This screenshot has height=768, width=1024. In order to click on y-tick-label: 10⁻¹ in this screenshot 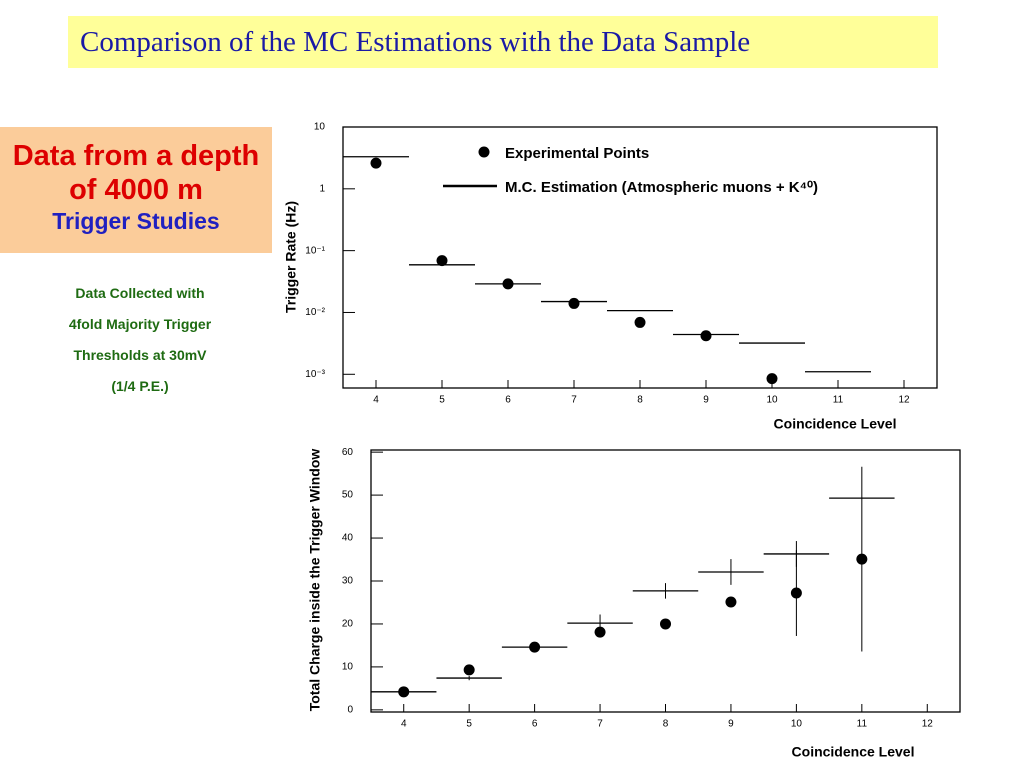, I will do `click(315, 250)`.